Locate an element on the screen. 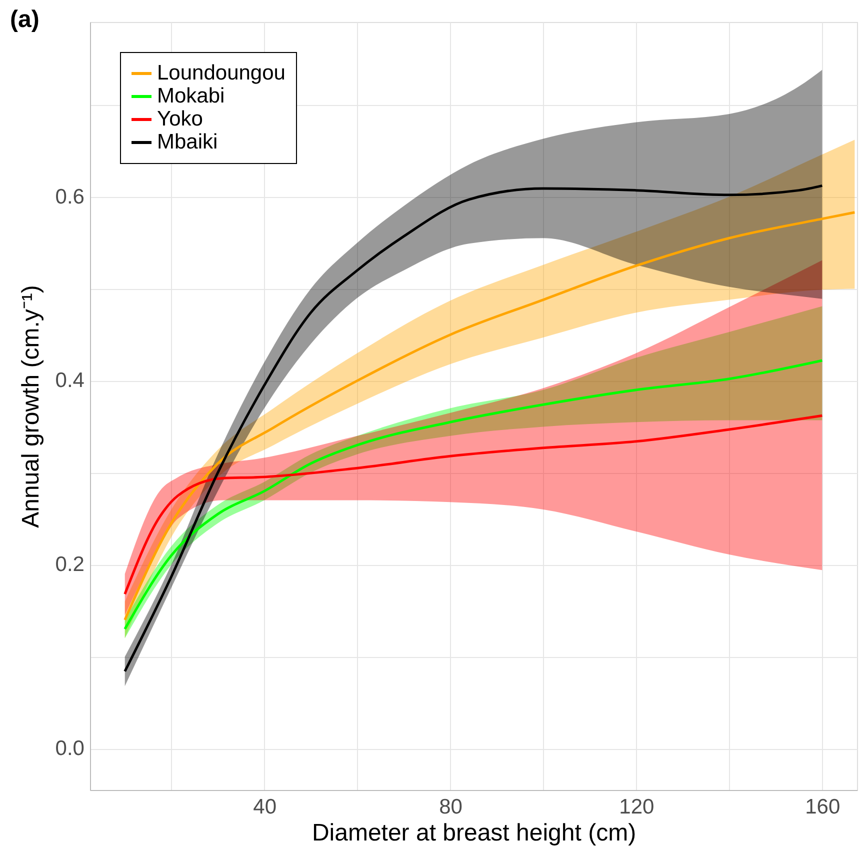  x-axis-title: Diameter at breast height (cm) is located at coordinates (474, 833).